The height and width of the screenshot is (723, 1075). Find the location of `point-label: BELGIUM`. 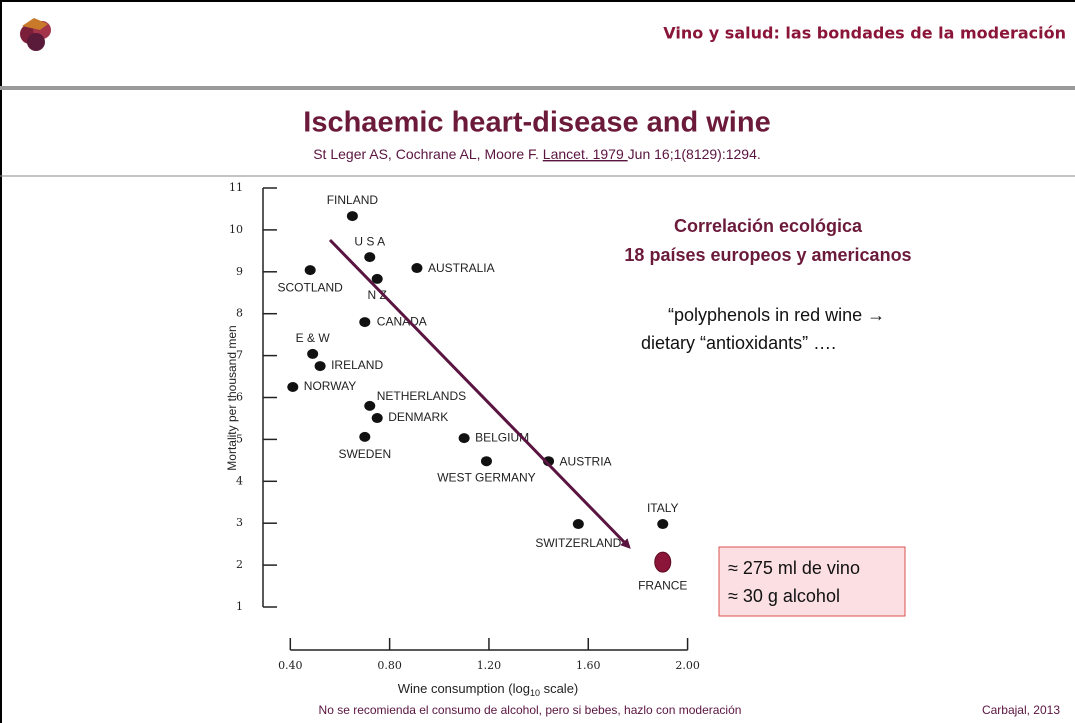

point-label: BELGIUM is located at coordinates (502, 437).